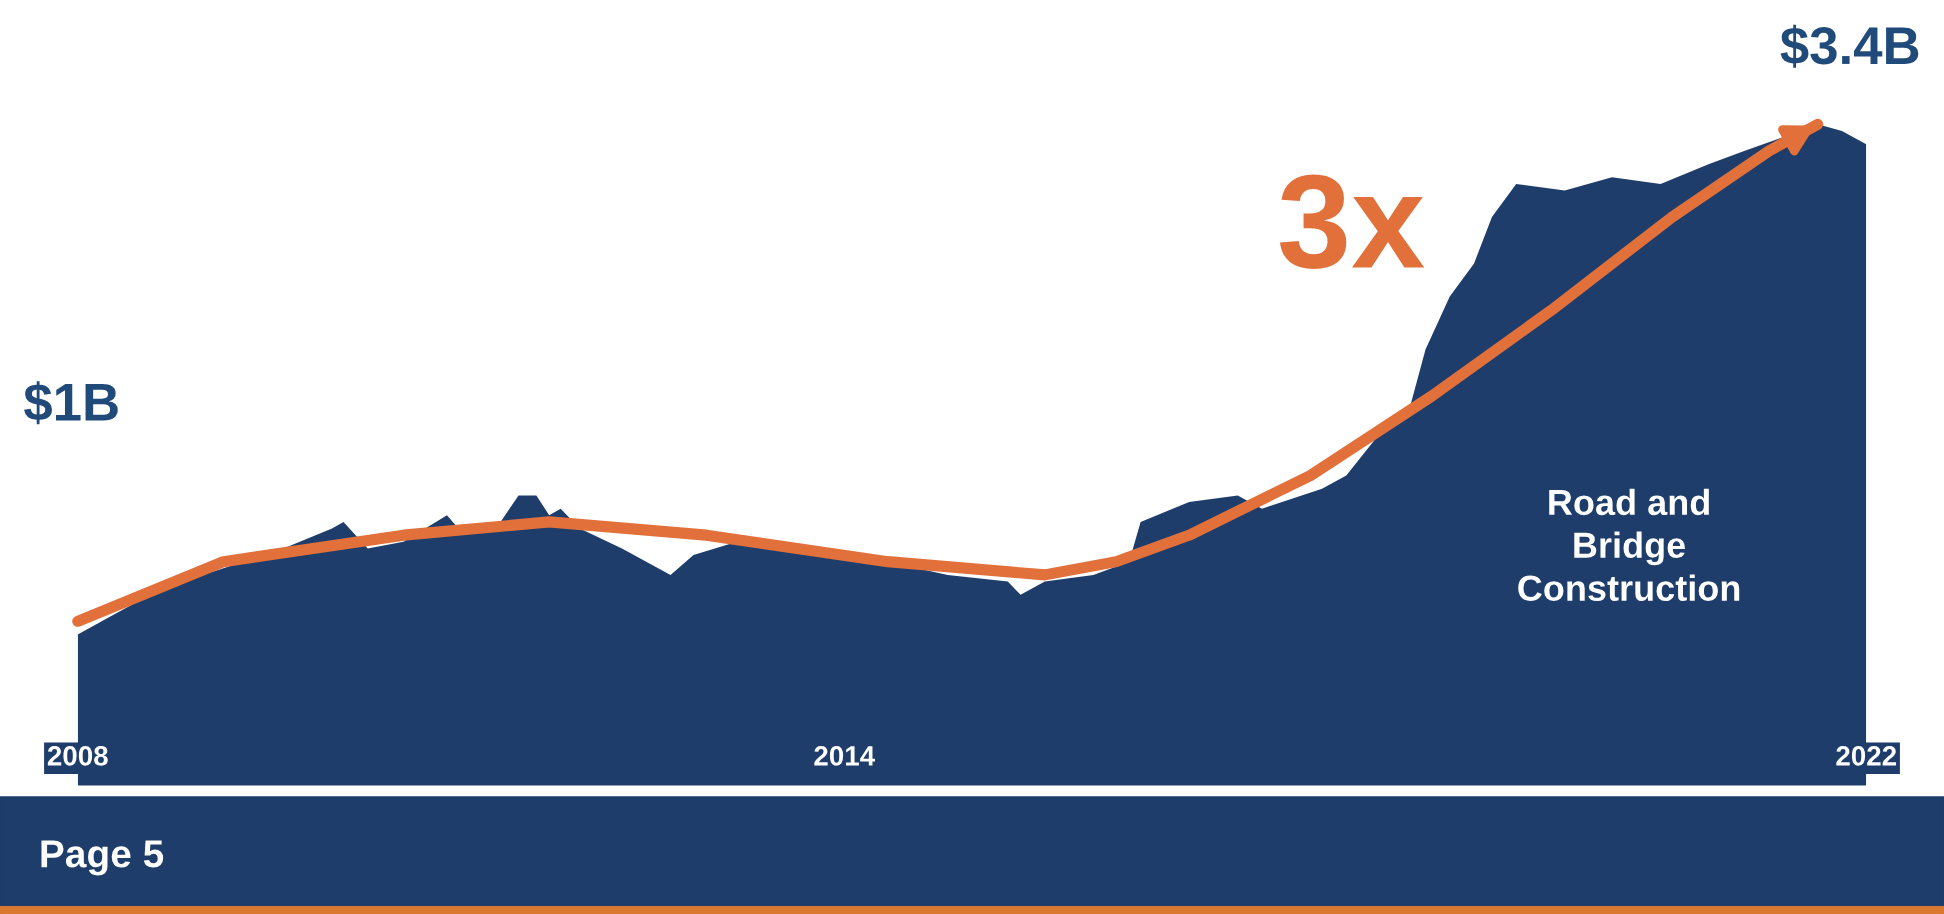  I want to click on annotation: 3x, so click(1352, 222).